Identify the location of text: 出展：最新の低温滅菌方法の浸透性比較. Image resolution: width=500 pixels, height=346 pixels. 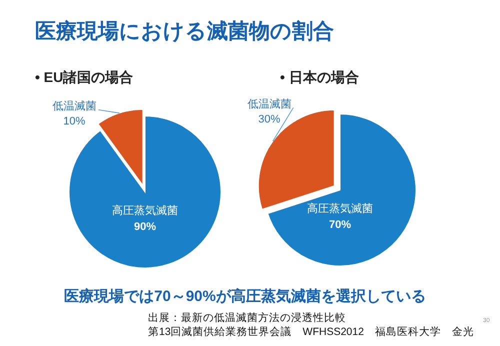
(247, 317).